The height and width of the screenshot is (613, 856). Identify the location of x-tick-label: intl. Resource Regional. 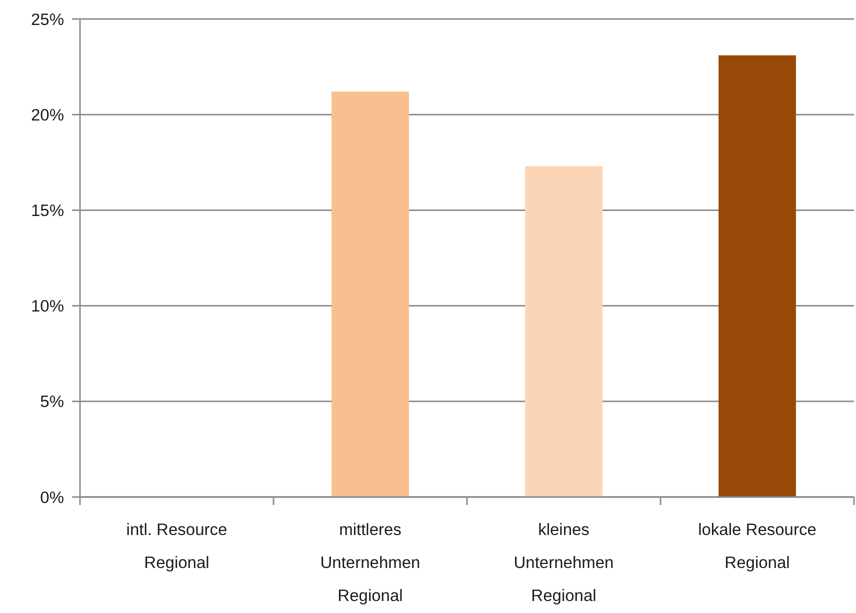
(177, 546).